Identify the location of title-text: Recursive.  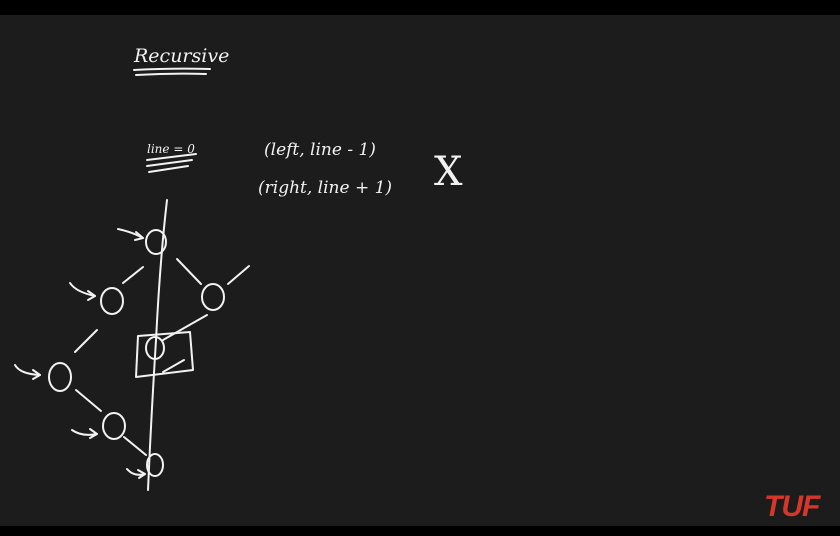
(181, 56).